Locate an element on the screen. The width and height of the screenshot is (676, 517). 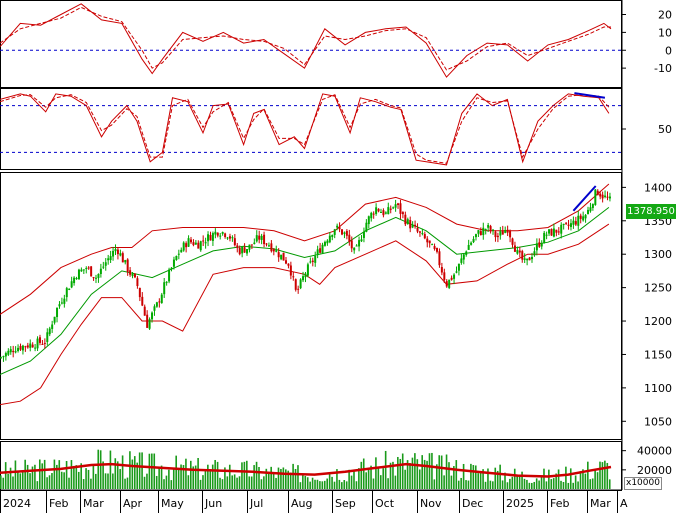
x-tick-label: Aug is located at coordinates (301, 503).